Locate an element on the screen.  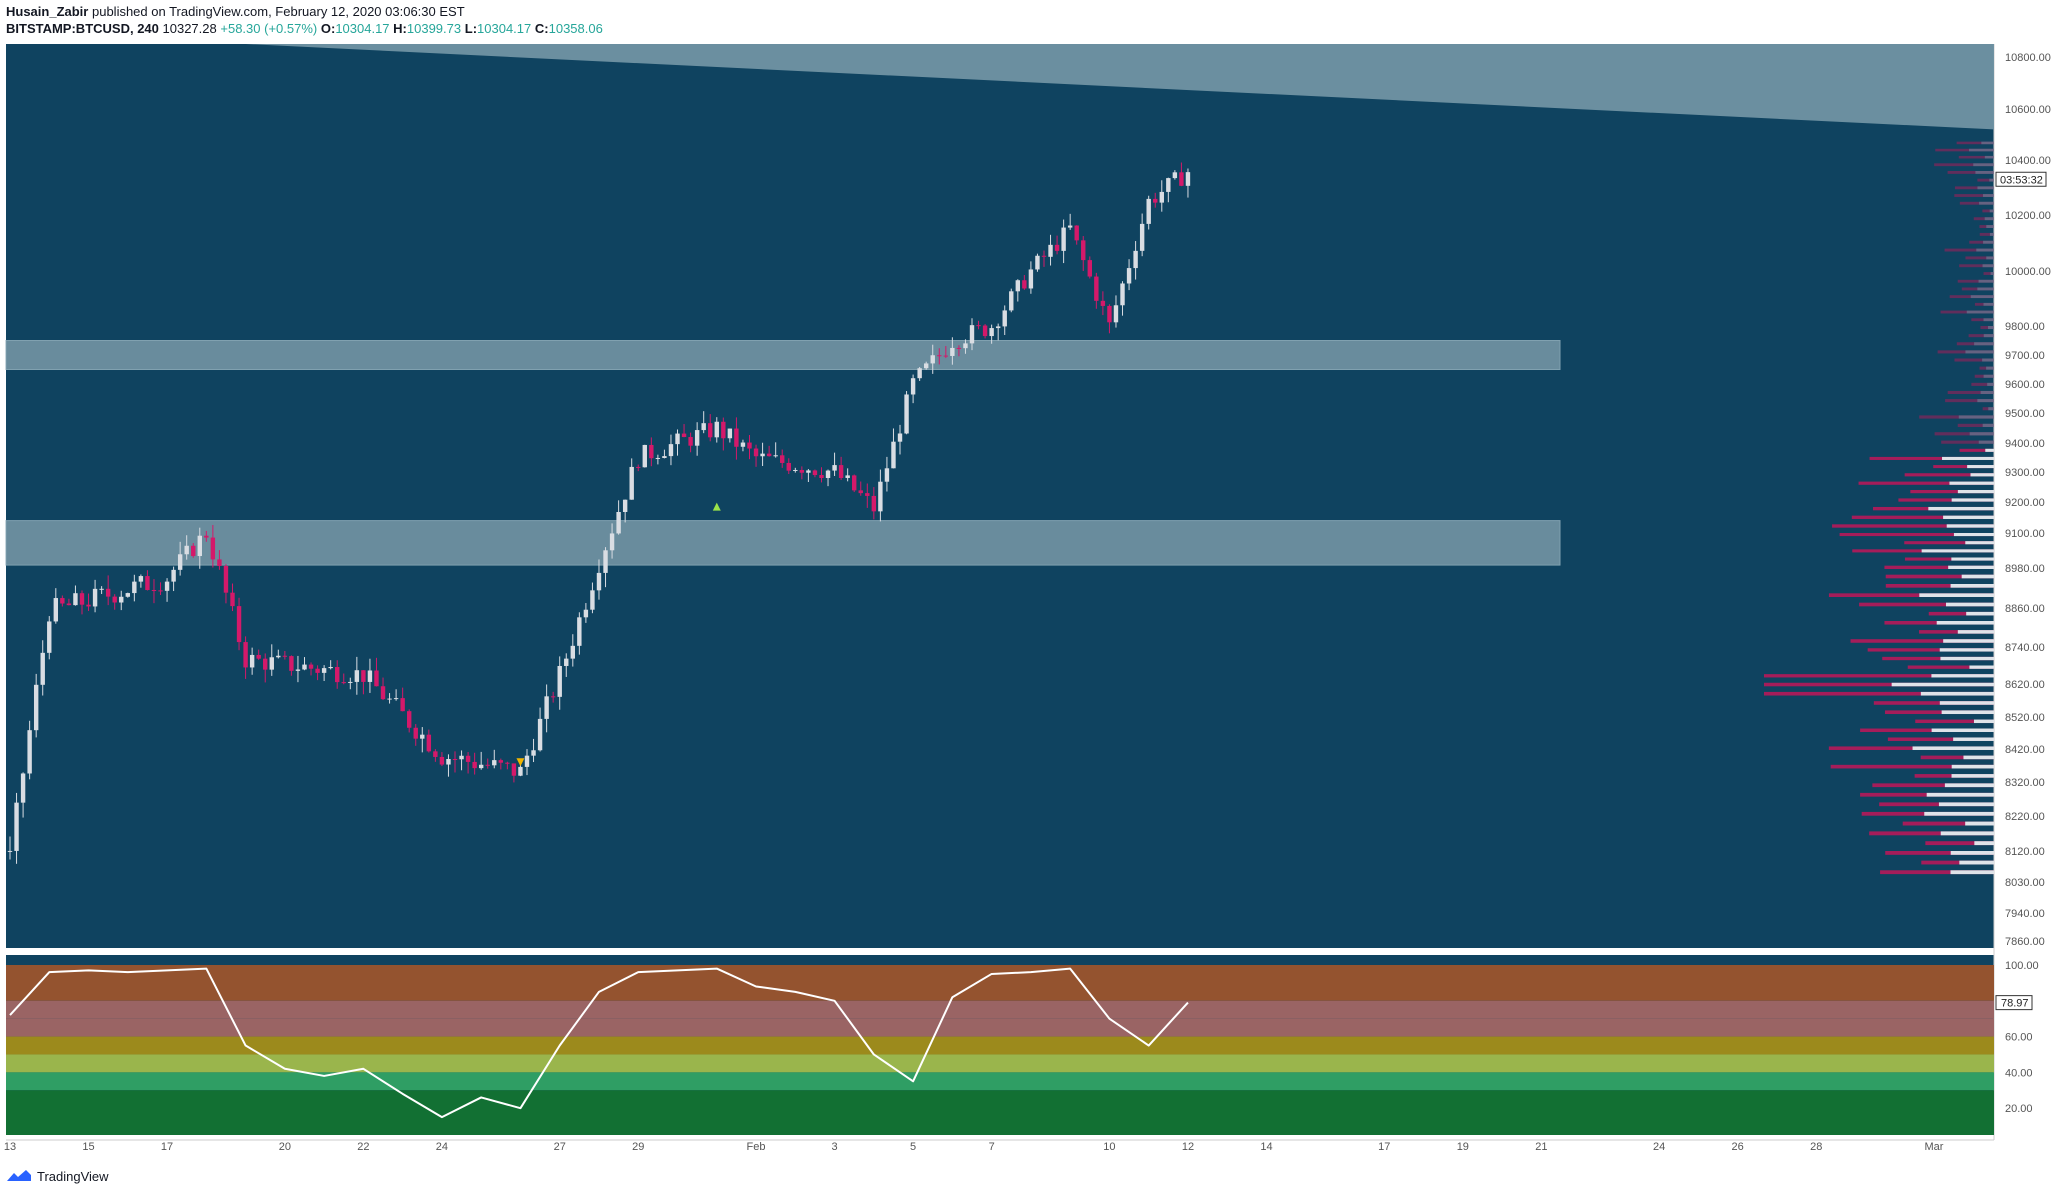
price-tick-label: 10000.00 is located at coordinates (2028, 272).